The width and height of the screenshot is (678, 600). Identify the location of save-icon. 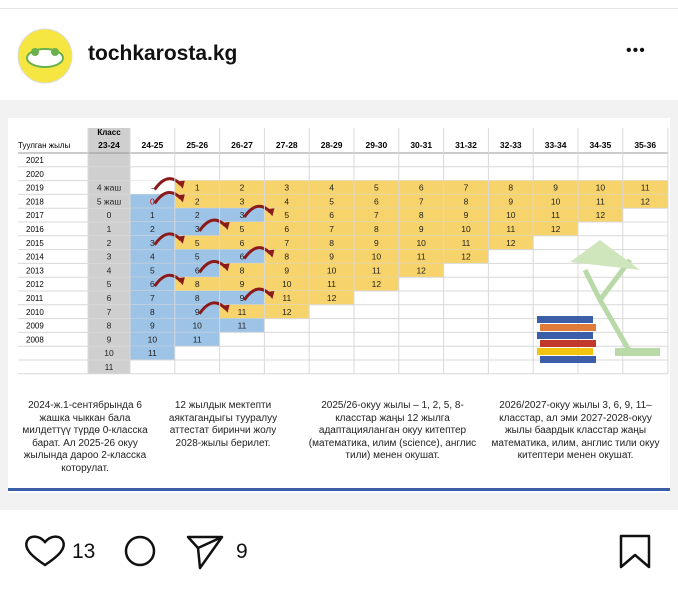
(635, 551).